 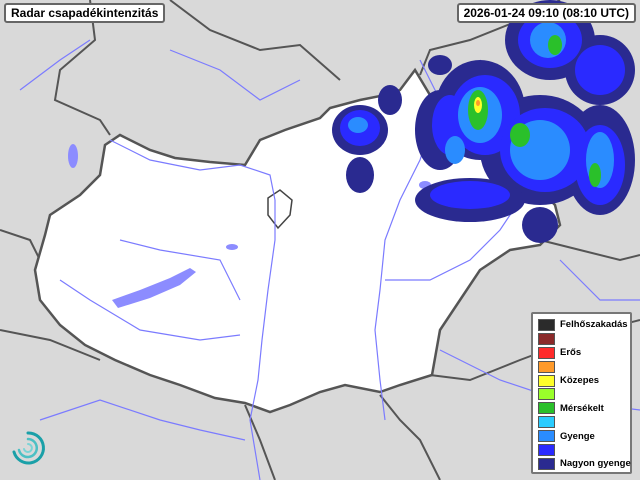 What do you see at coordinates (546, 13) in the screenshot?
I see `timestamp: 2026-01-24 09:10 (08:10 UTC)` at bounding box center [546, 13].